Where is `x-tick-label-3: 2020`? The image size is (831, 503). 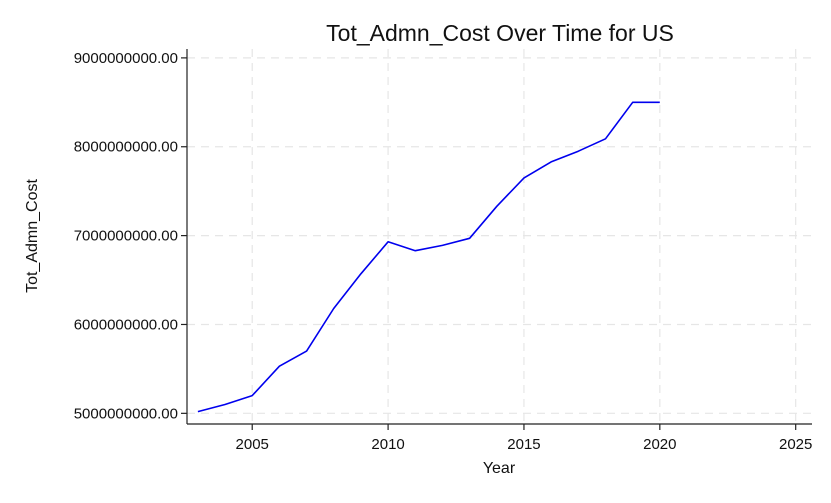 x-tick-label-3: 2020 is located at coordinates (659, 444).